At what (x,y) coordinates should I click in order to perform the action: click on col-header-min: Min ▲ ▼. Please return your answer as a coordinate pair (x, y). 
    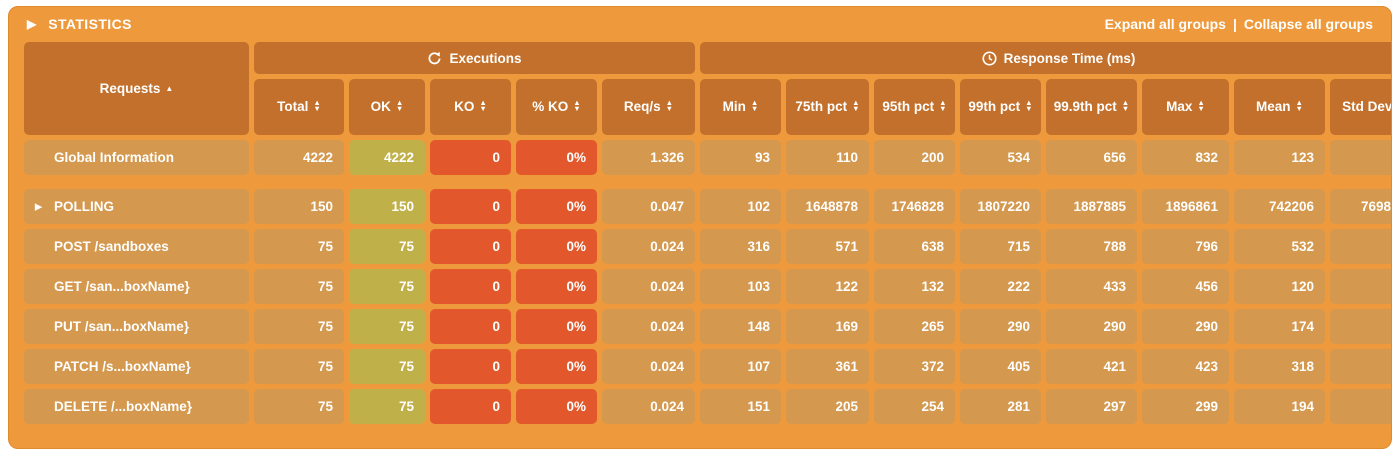
    Looking at the image, I should click on (740, 107).